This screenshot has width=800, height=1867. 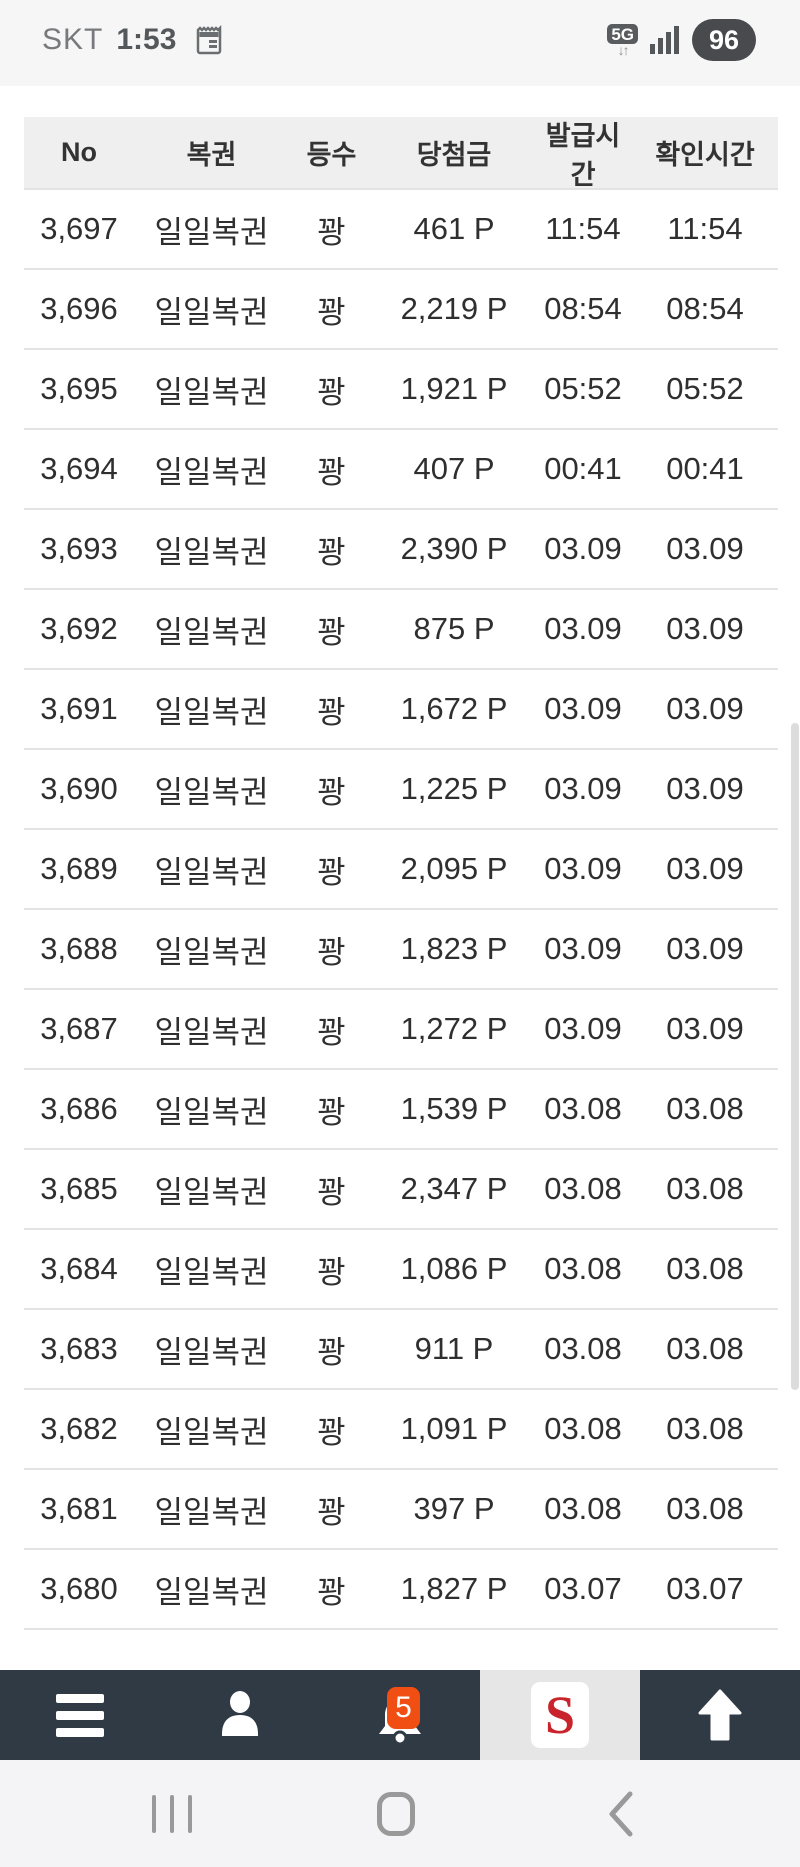 I want to click on data-arrows-icon: ↓↑, so click(x=623, y=49).